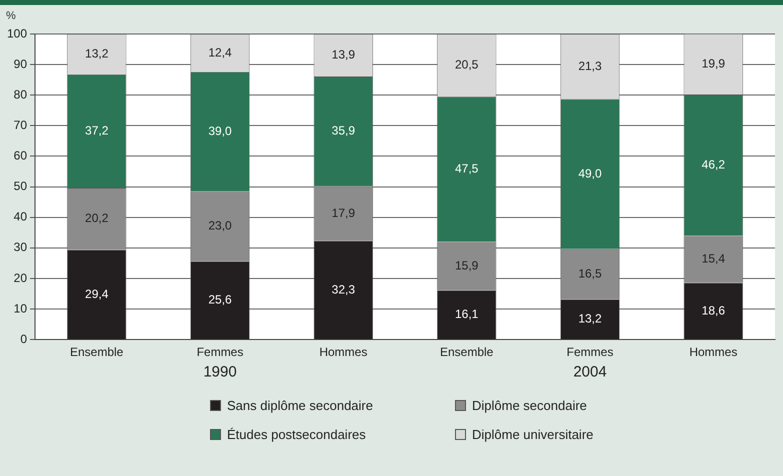 This screenshot has height=476, width=783. I want to click on y-tick-label: 40, so click(21, 217).